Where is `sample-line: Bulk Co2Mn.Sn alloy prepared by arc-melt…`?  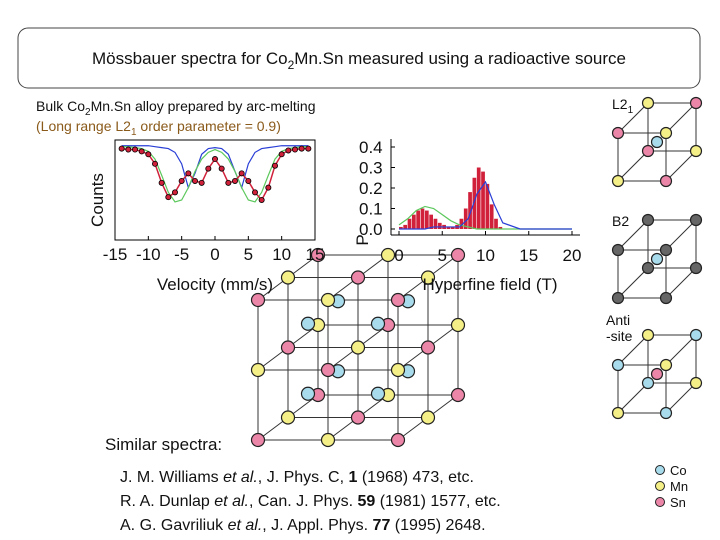 sample-line: Bulk Co2Mn.Sn alloy prepared by arc-melt… is located at coordinates (175, 108).